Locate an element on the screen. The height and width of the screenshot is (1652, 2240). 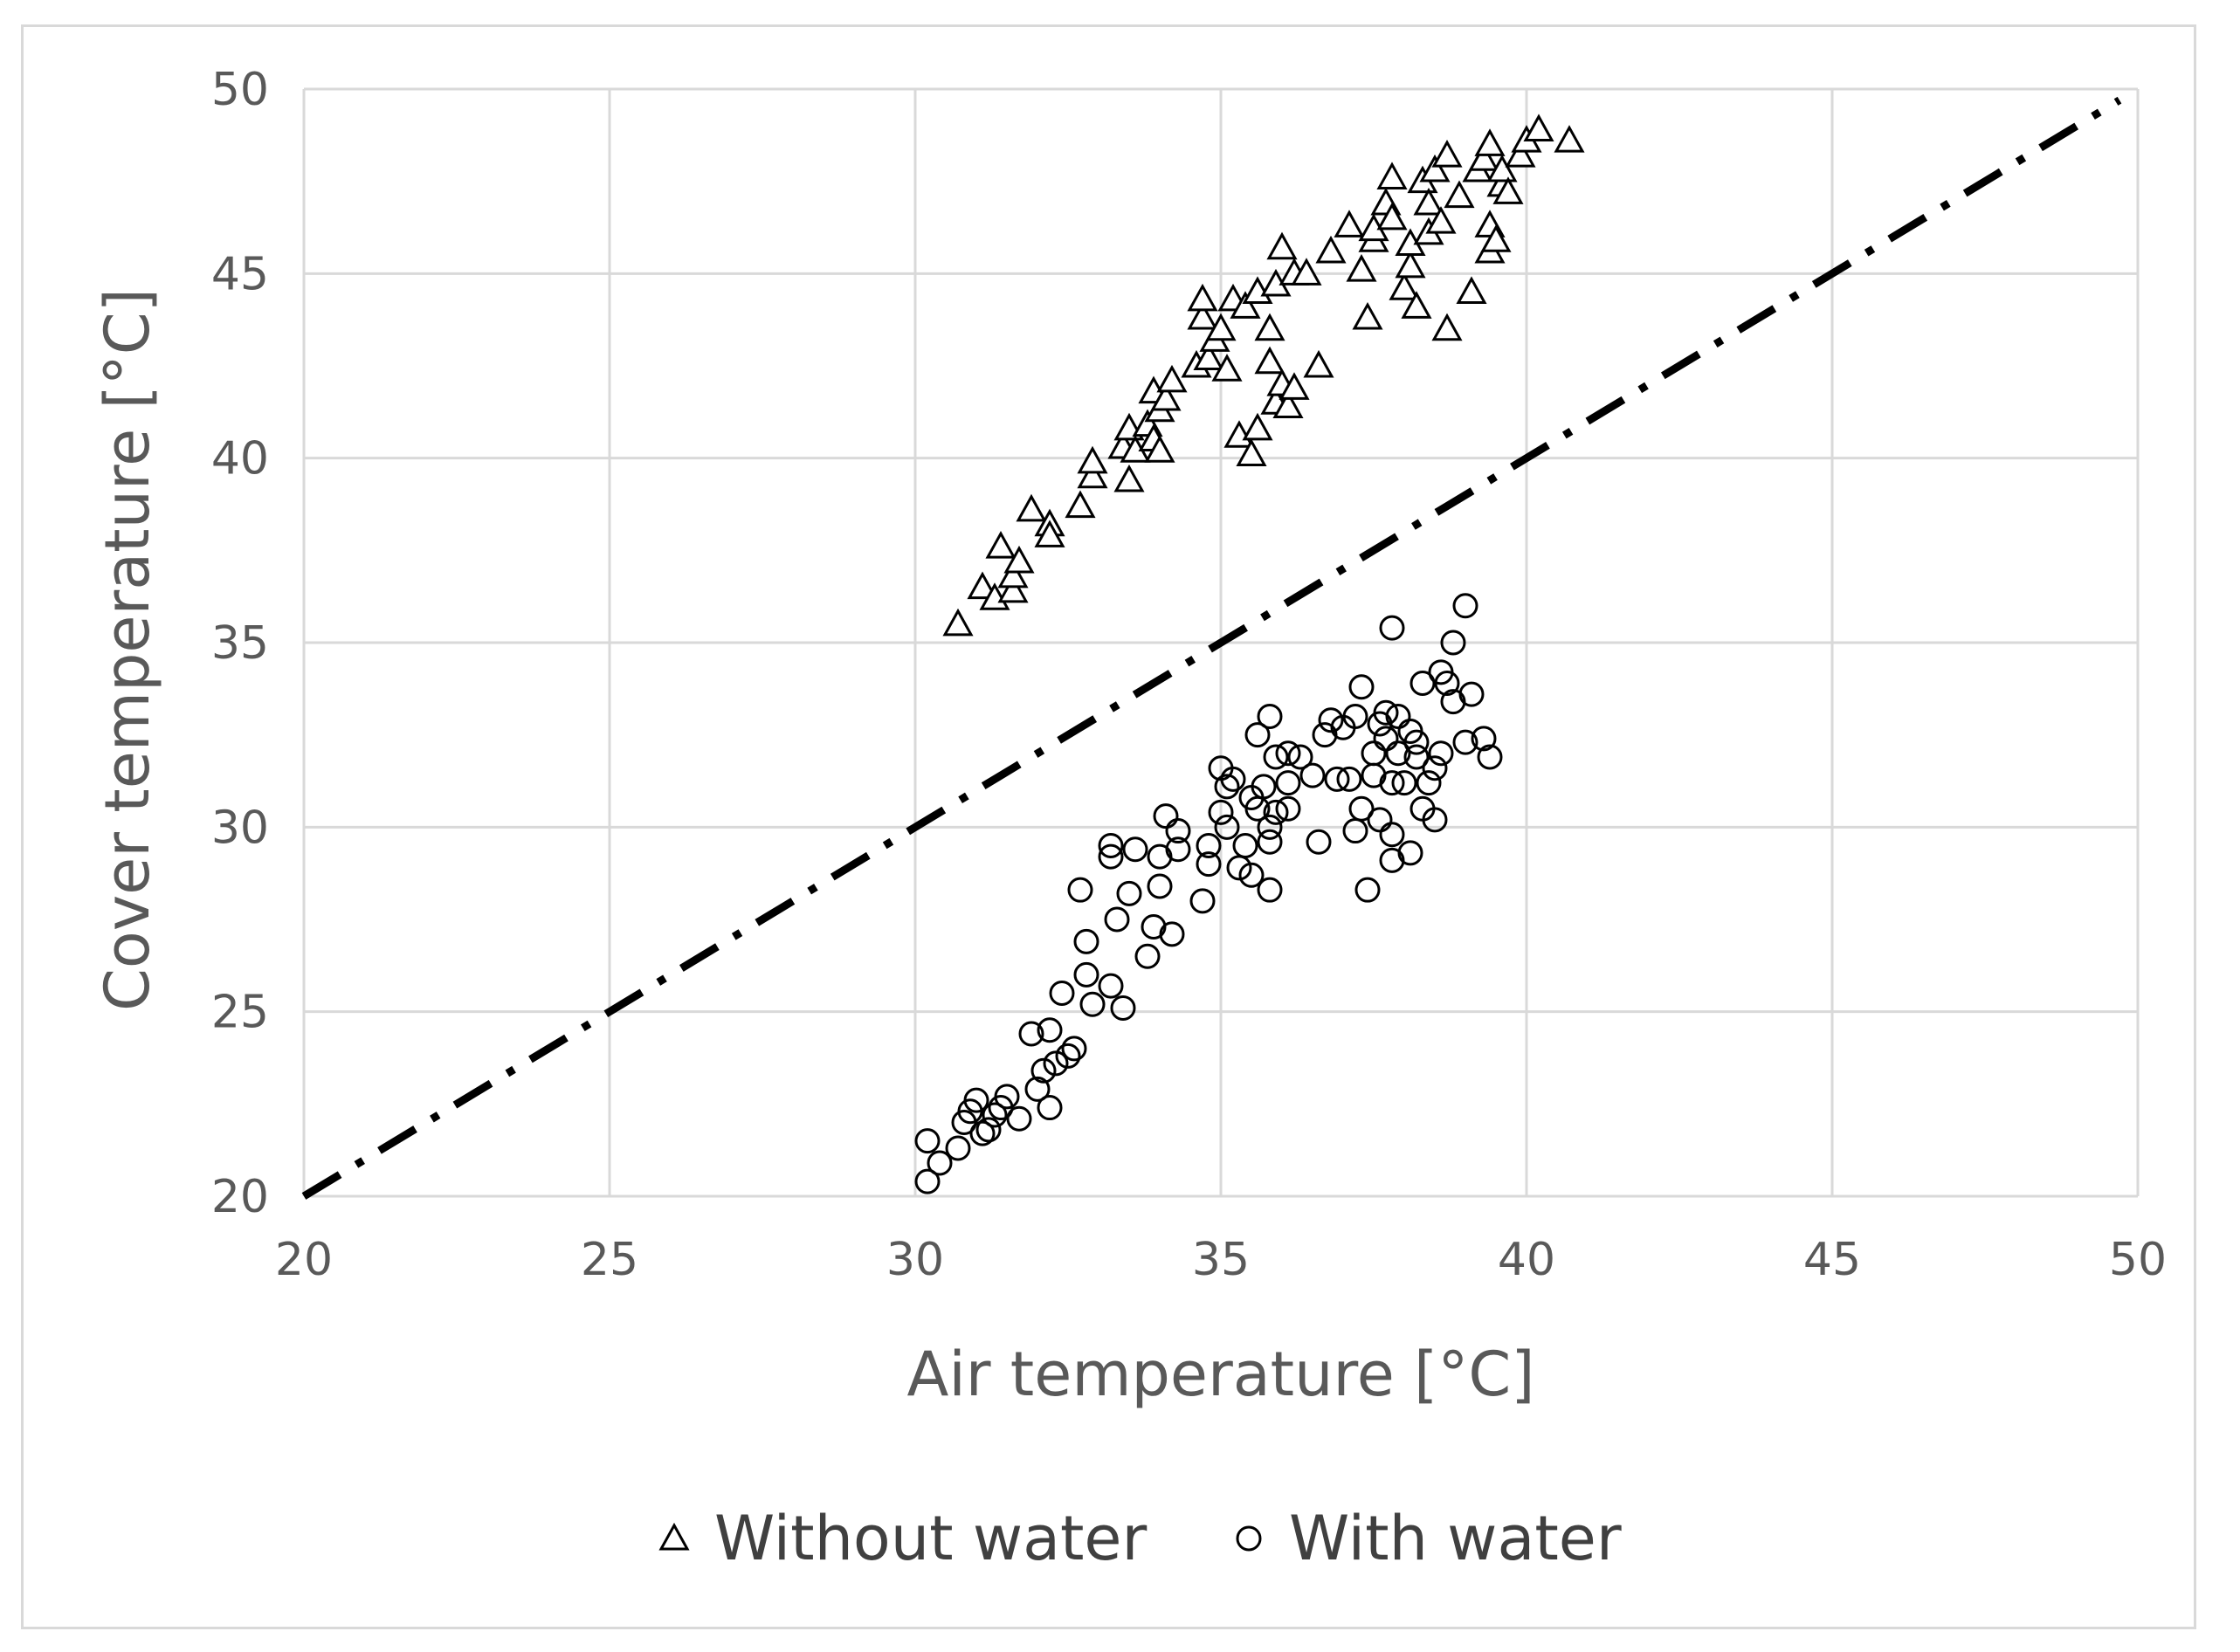
y-tick-label-2: 30 is located at coordinates (240, 828).